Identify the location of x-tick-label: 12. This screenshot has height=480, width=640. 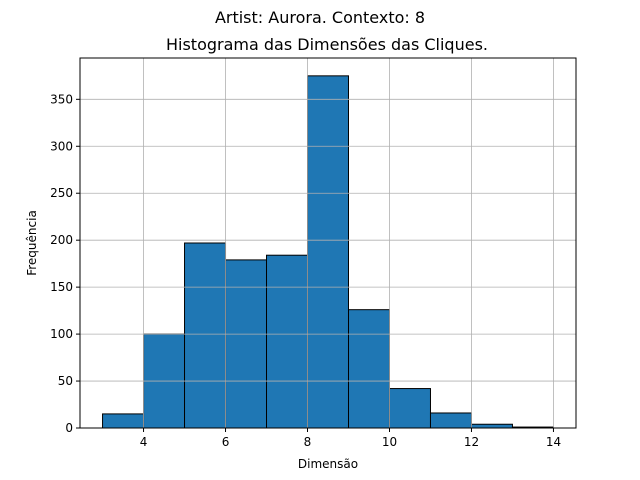
(471, 442).